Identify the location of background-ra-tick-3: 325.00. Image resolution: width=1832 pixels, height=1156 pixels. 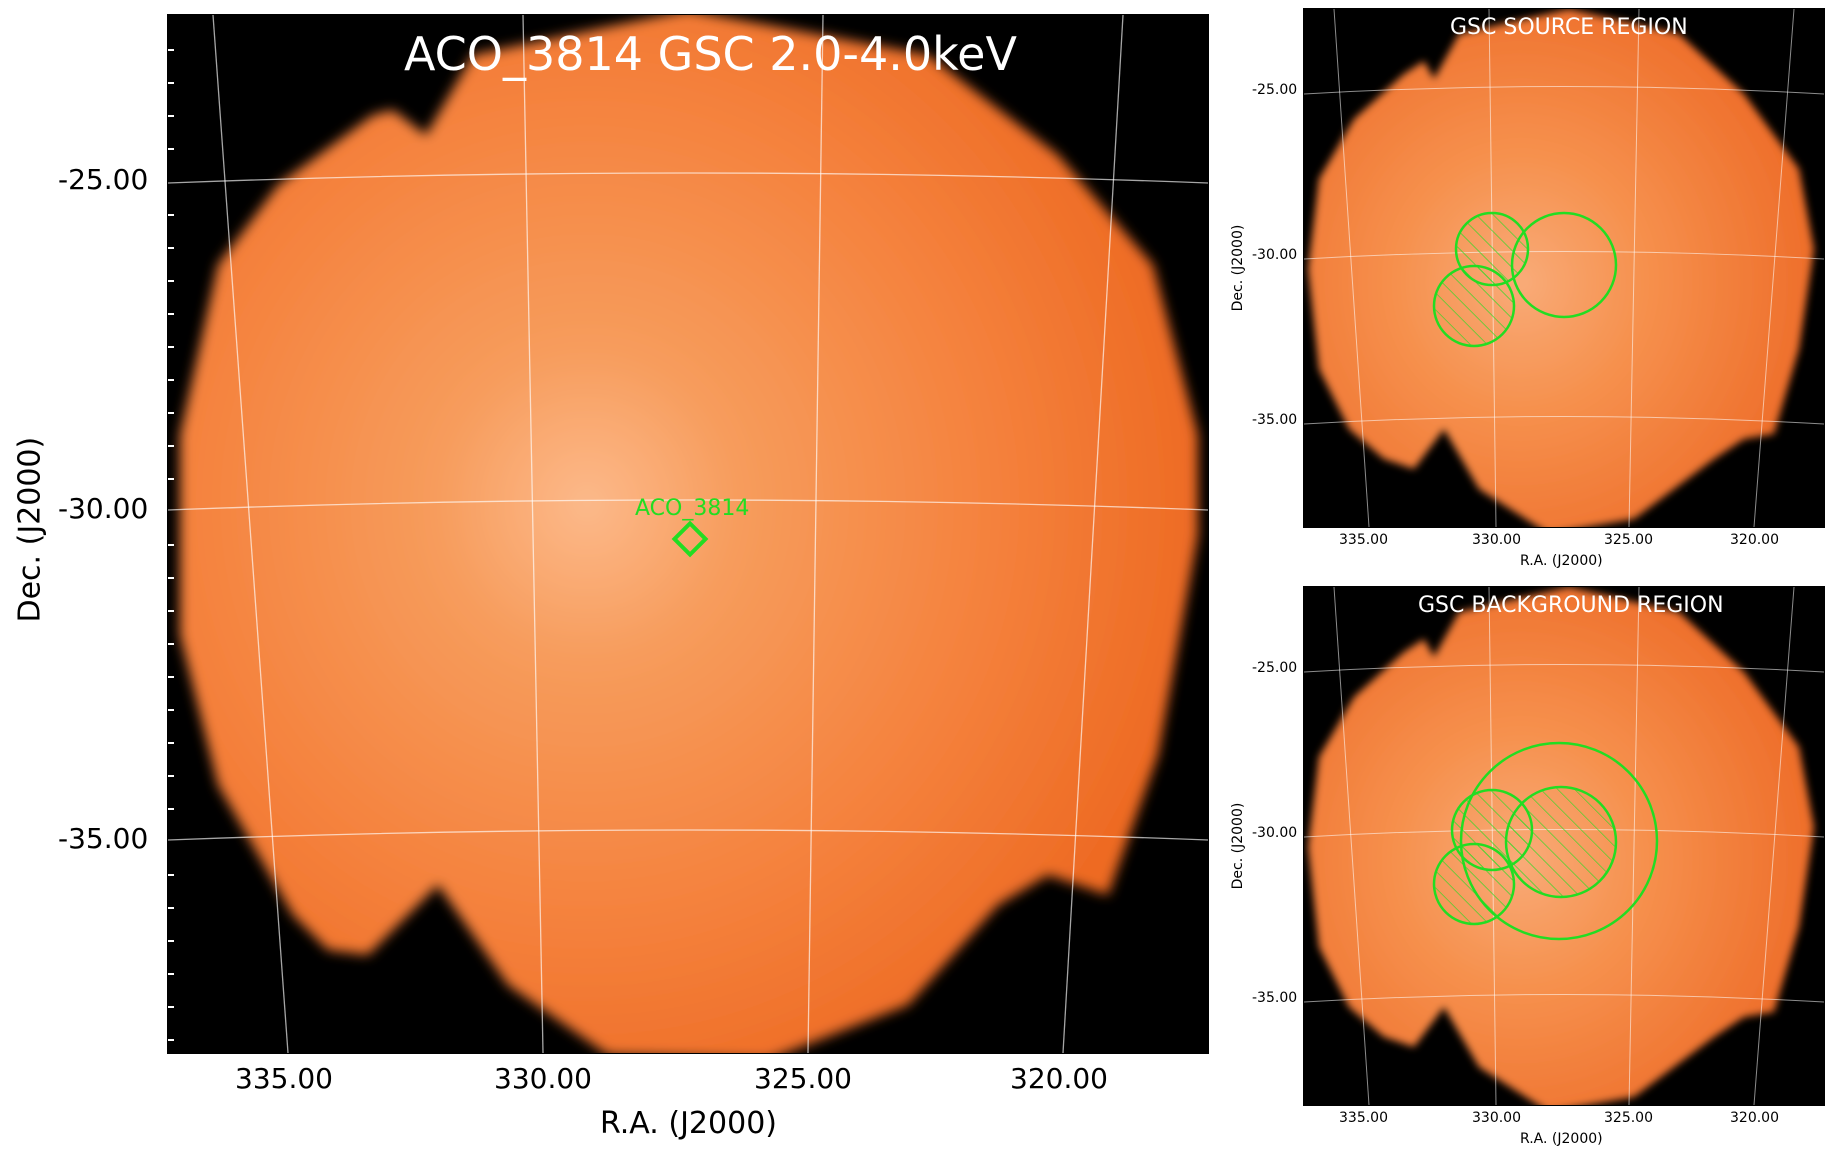
(1628, 1118).